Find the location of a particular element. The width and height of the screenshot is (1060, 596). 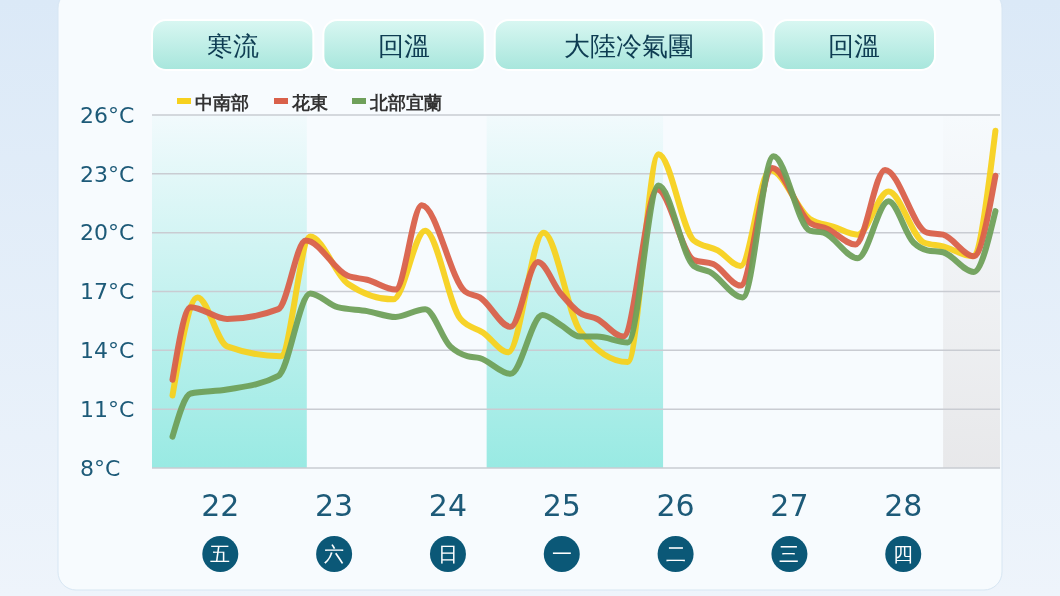

legend-label: 北部宜蘭 is located at coordinates (405, 102).